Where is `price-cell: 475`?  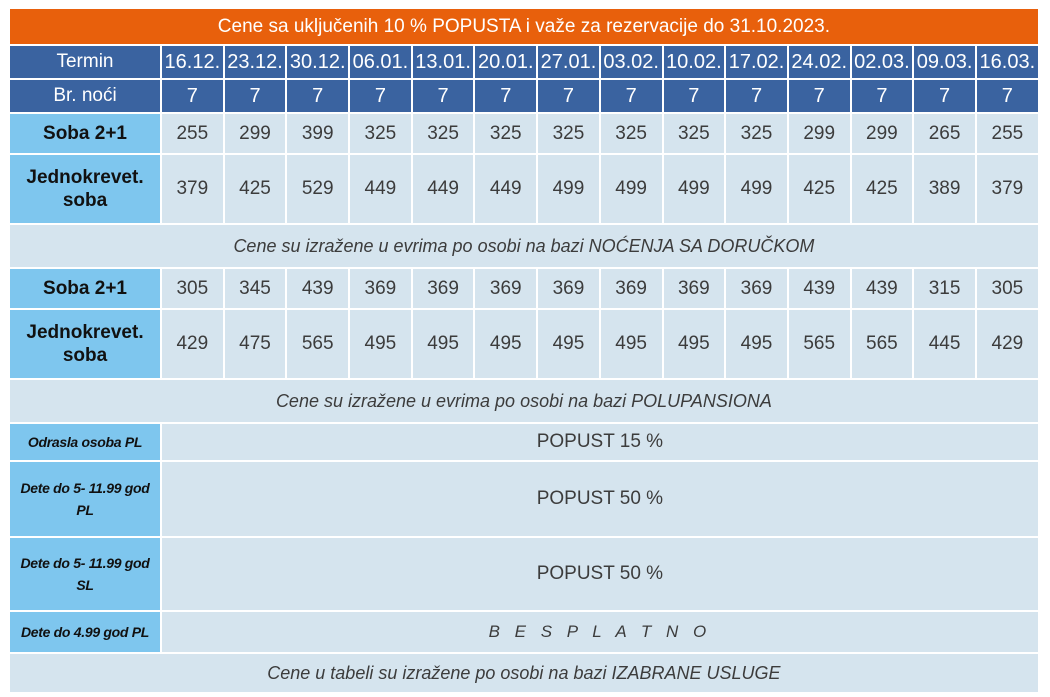 price-cell: 475 is located at coordinates (255, 344).